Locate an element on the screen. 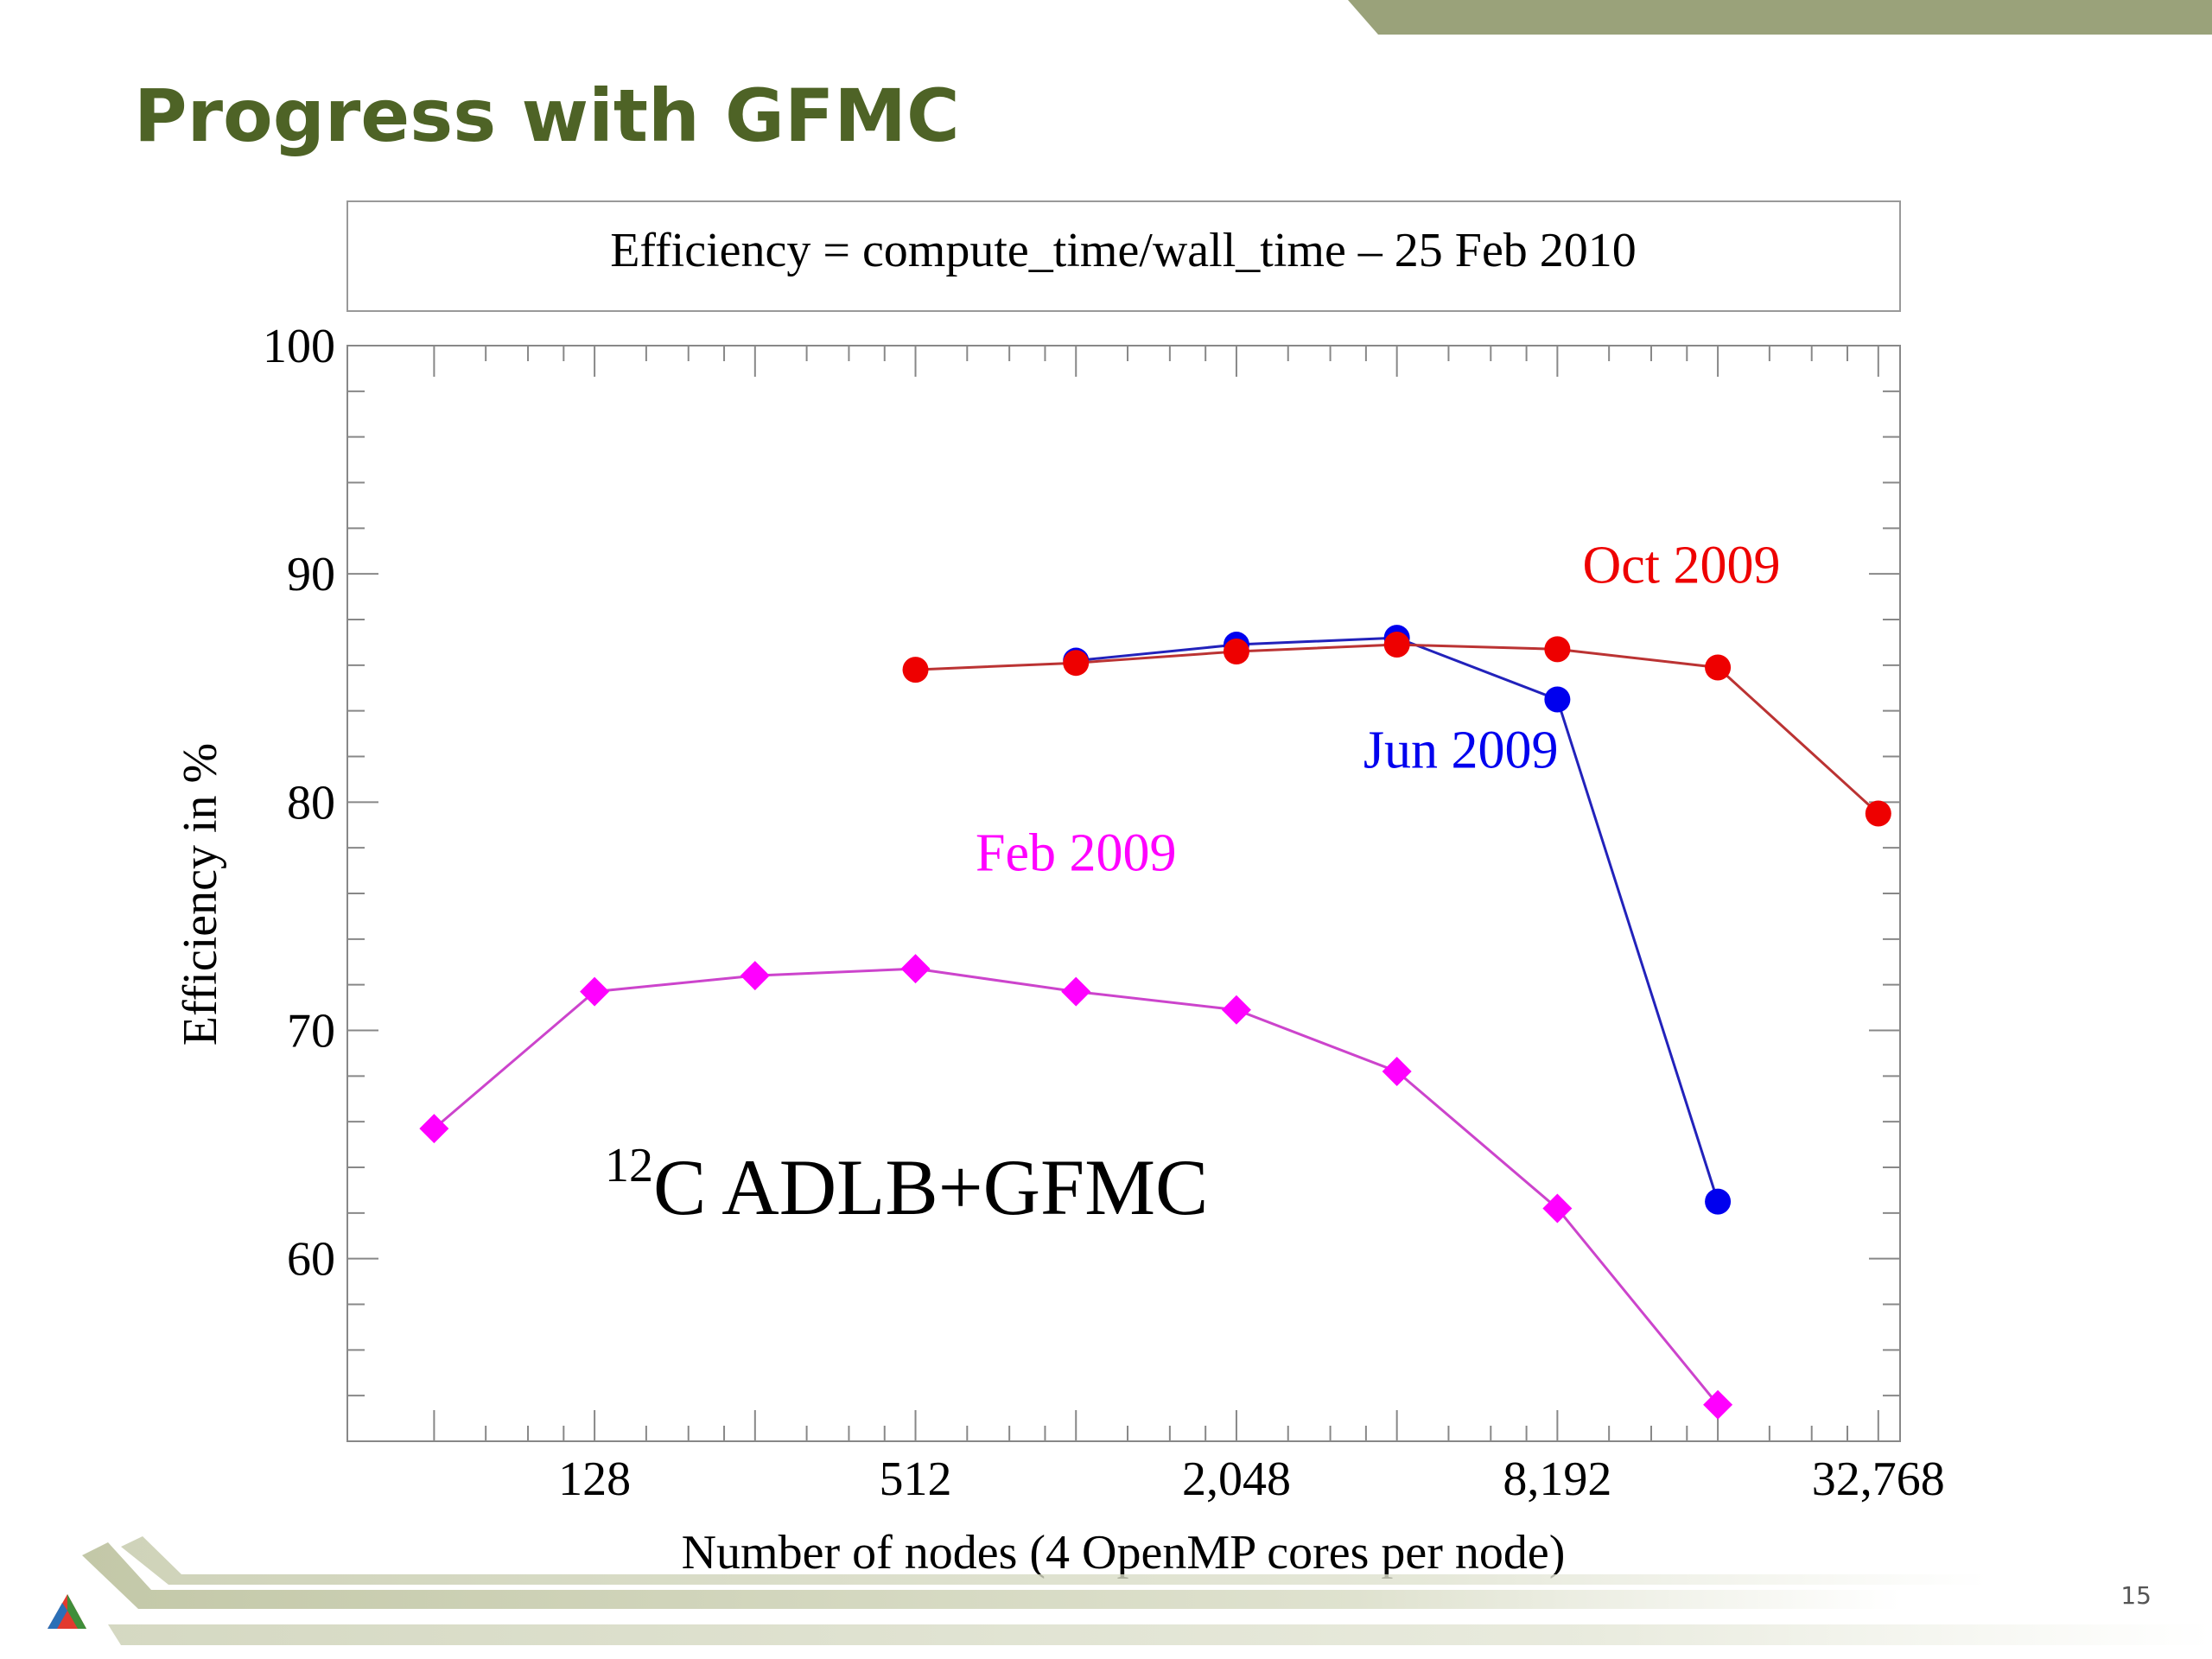  chart-title-box is located at coordinates (1123, 256).